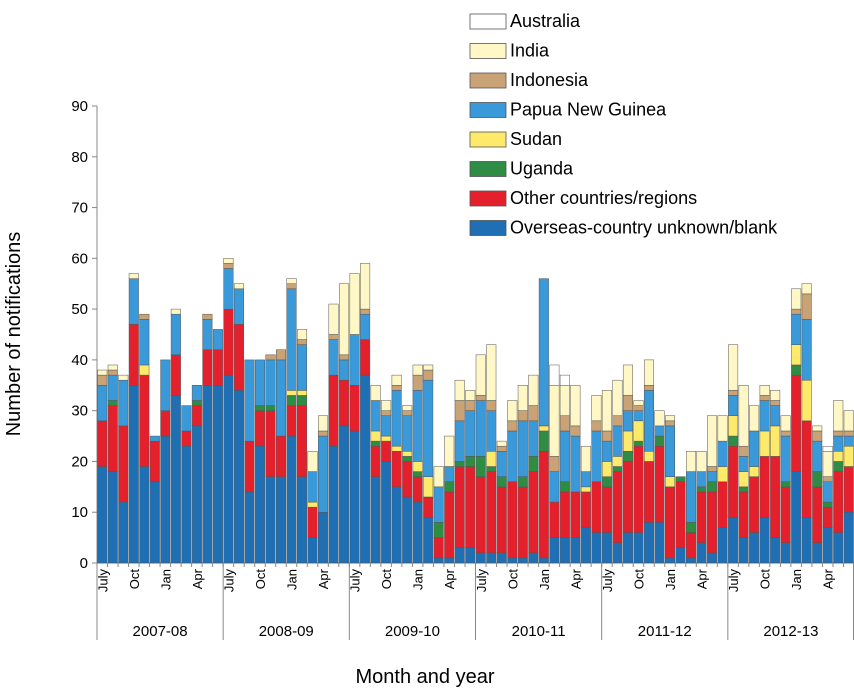 Image resolution: width=854 pixels, height=698 pixels. What do you see at coordinates (134, 579) in the screenshot?
I see `x-tick-label: Oct` at bounding box center [134, 579].